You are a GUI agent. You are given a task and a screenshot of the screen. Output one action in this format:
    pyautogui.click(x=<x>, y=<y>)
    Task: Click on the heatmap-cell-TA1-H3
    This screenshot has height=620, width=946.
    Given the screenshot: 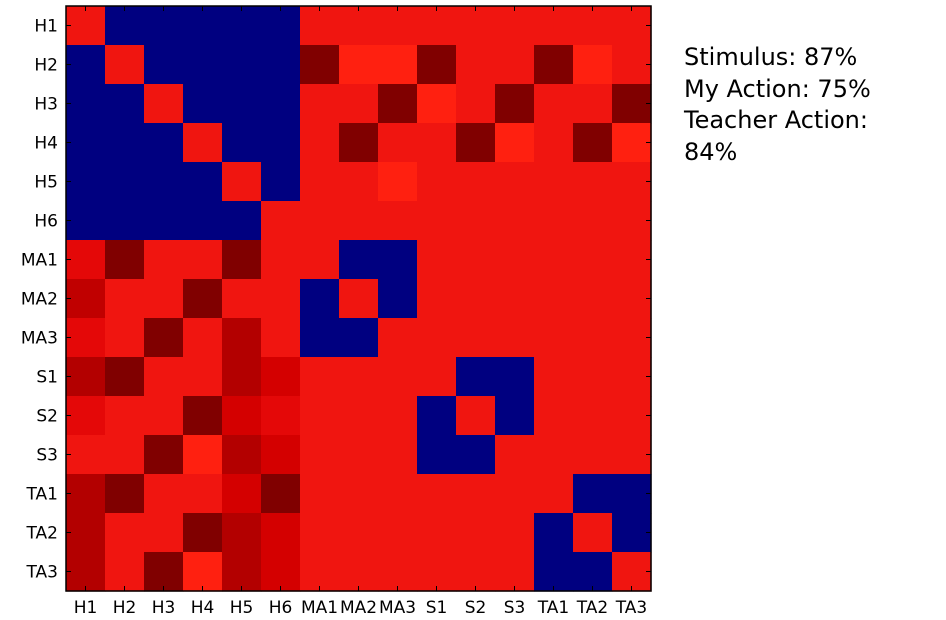 What is the action you would take?
    pyautogui.click(x=164, y=494)
    